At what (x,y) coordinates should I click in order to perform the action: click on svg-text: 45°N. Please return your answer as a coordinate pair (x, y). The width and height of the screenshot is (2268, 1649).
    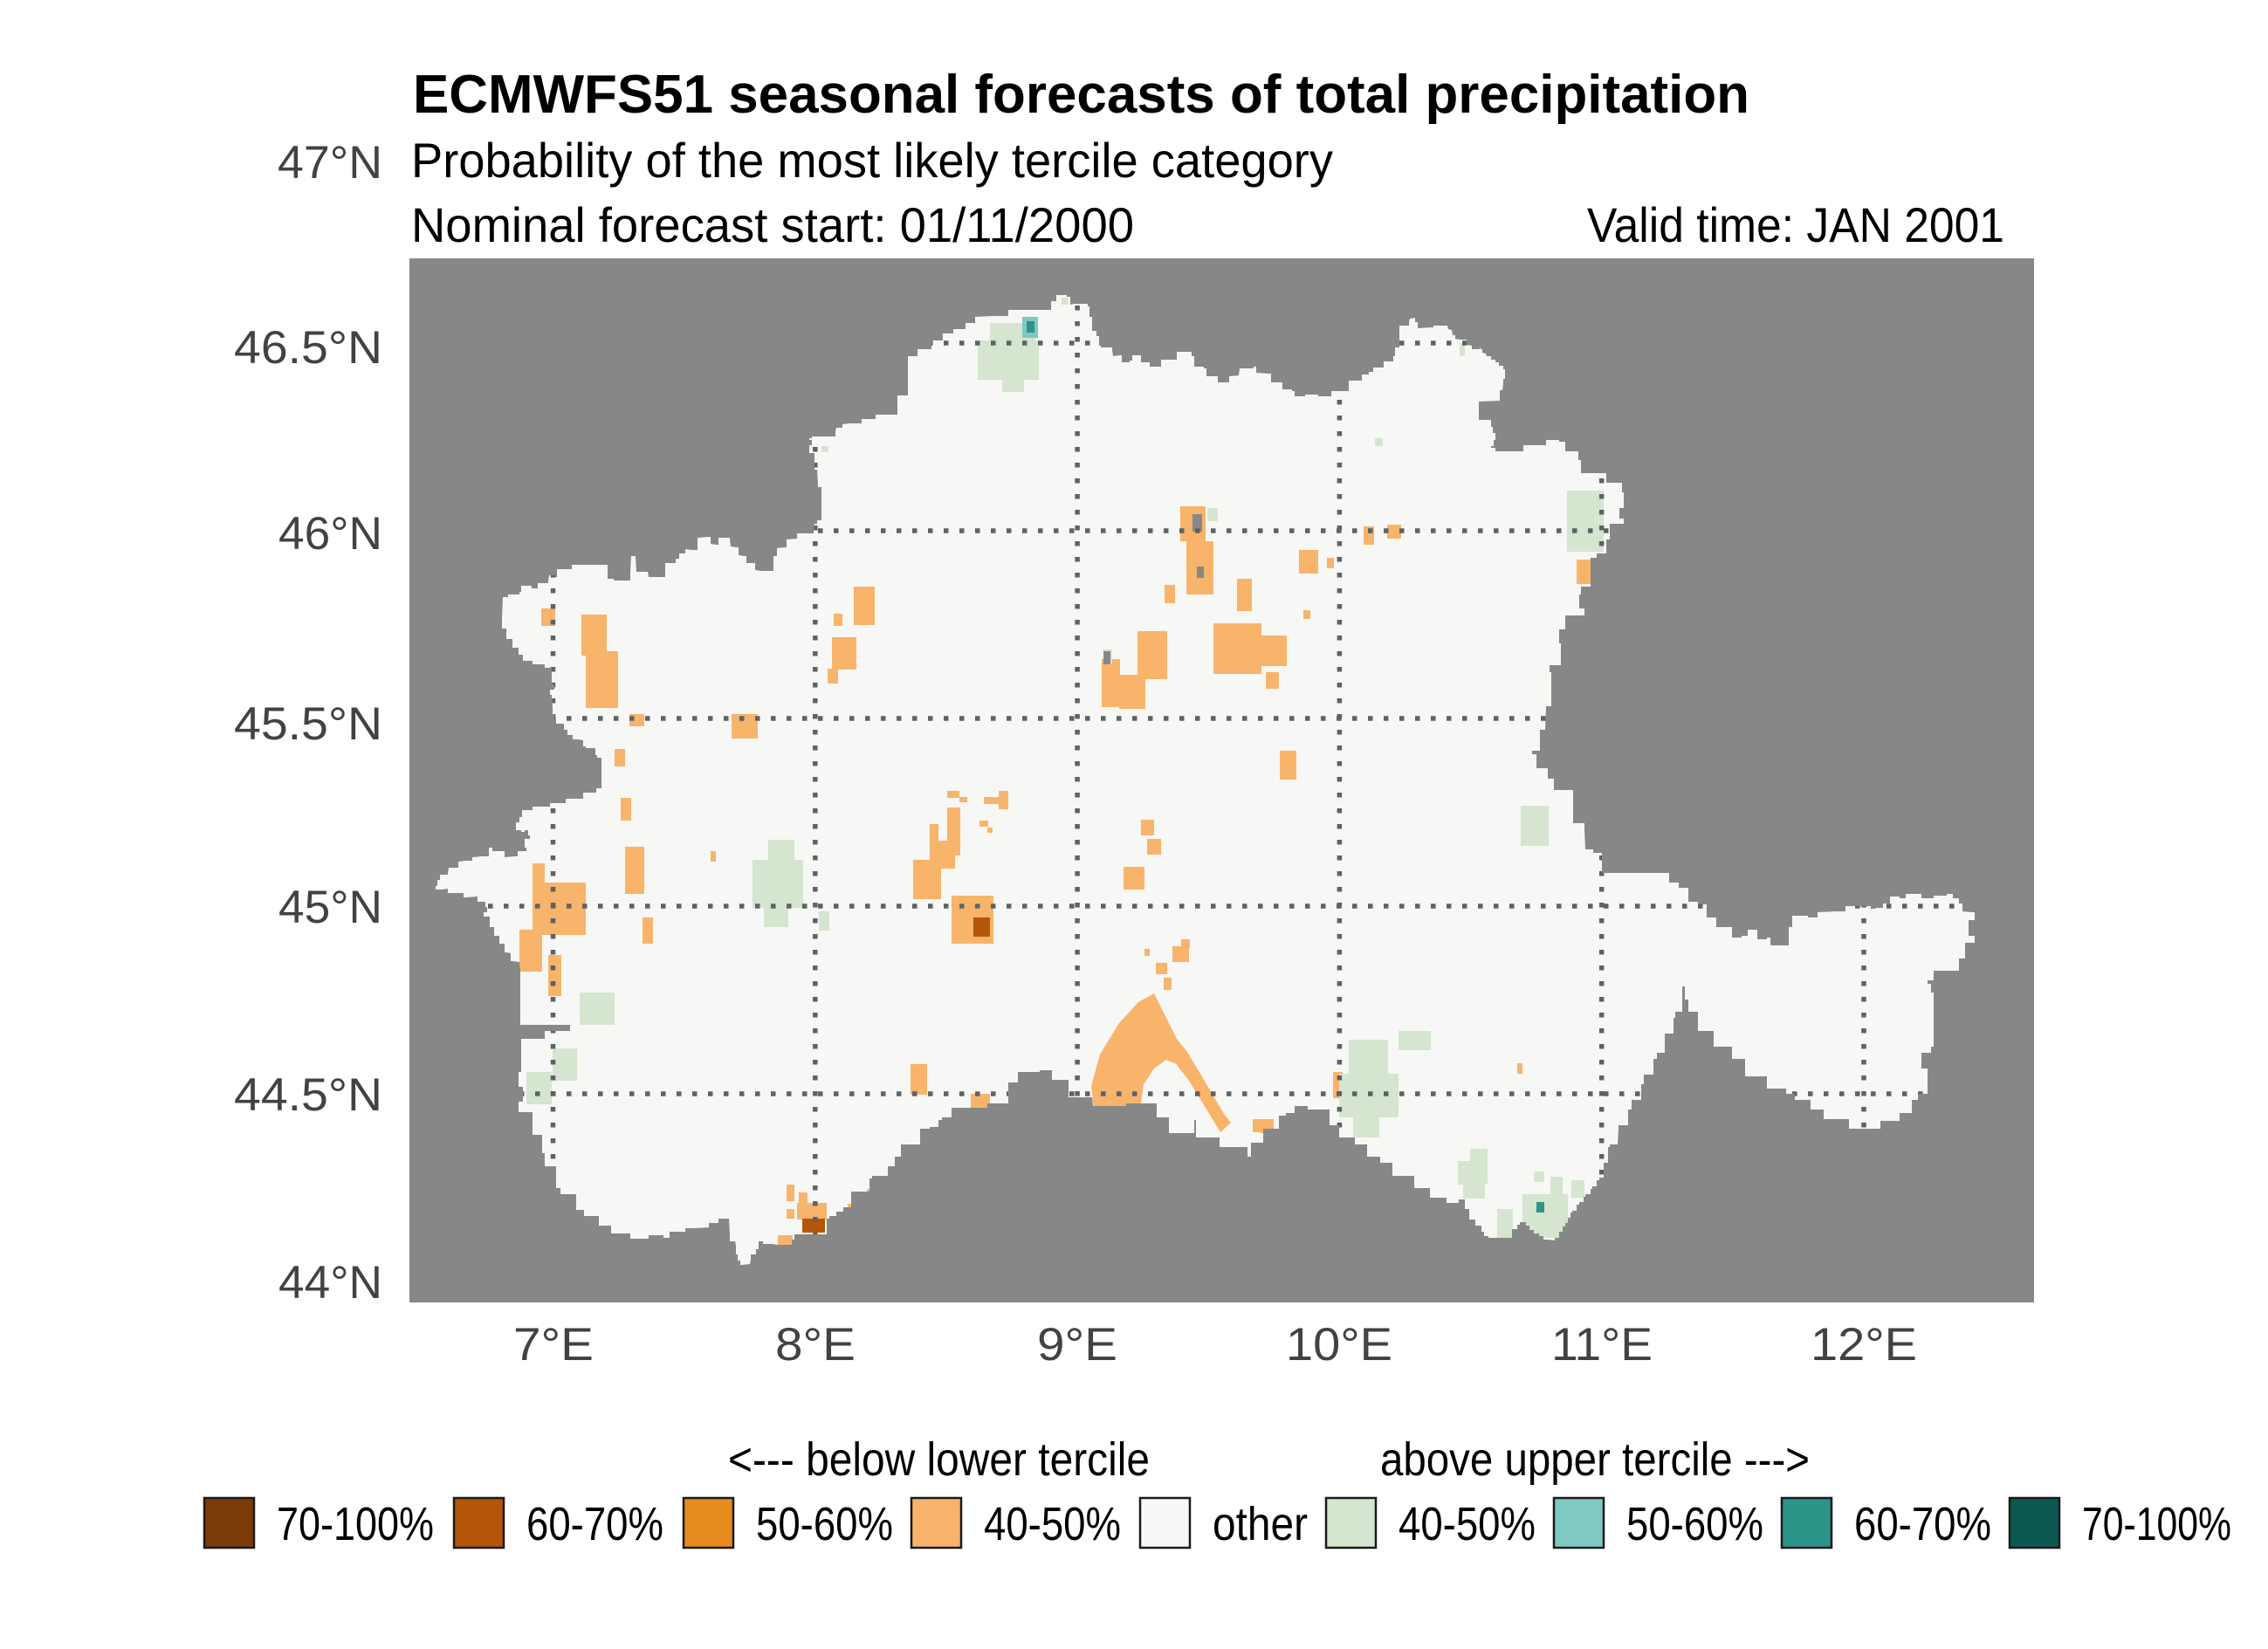
    Looking at the image, I should click on (330, 908).